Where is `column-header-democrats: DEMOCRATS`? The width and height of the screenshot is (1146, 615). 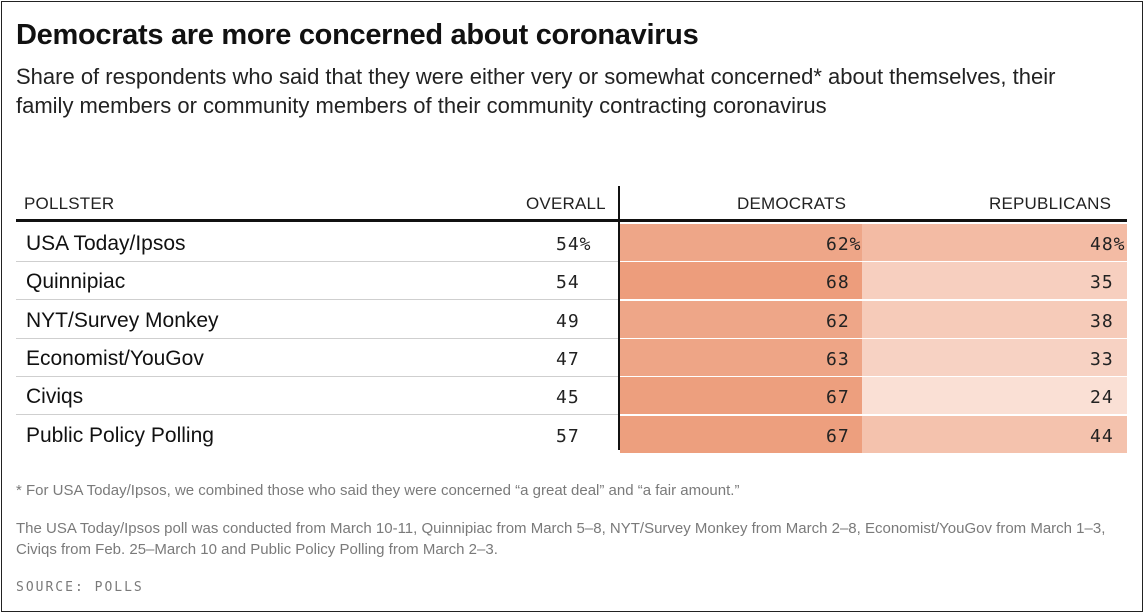
column-header-democrats: DEMOCRATS is located at coordinates (792, 203).